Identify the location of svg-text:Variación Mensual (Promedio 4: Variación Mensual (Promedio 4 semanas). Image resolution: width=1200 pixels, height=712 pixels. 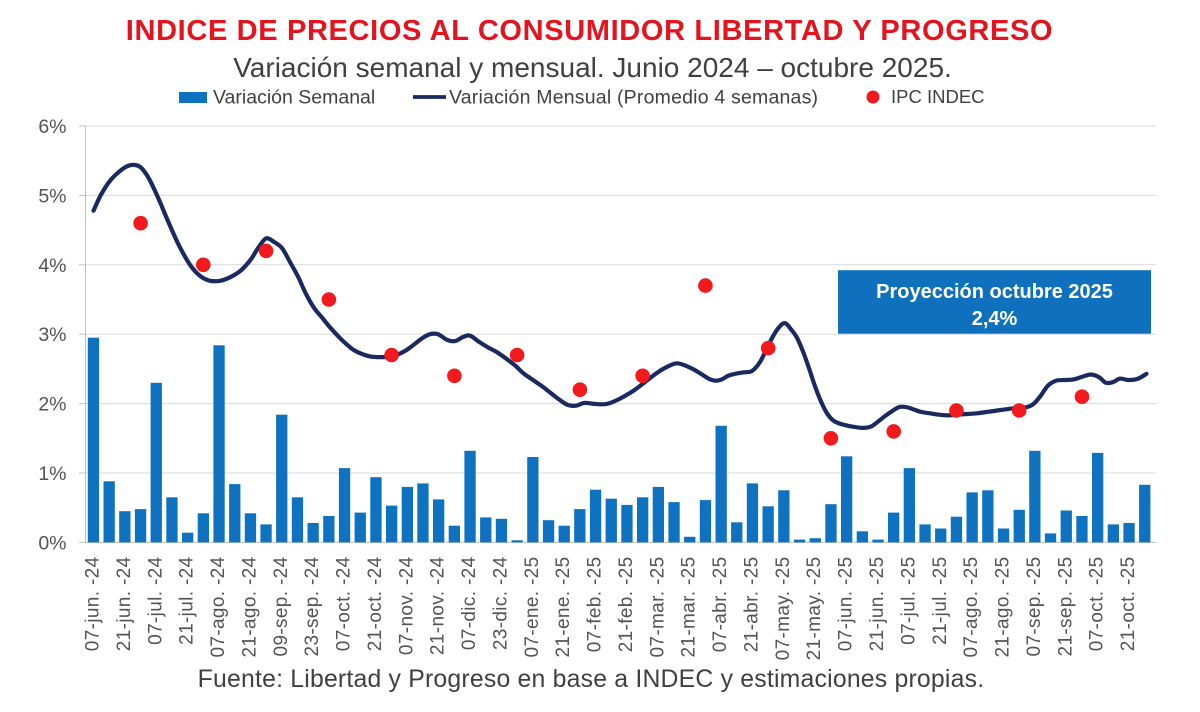
(633, 98).